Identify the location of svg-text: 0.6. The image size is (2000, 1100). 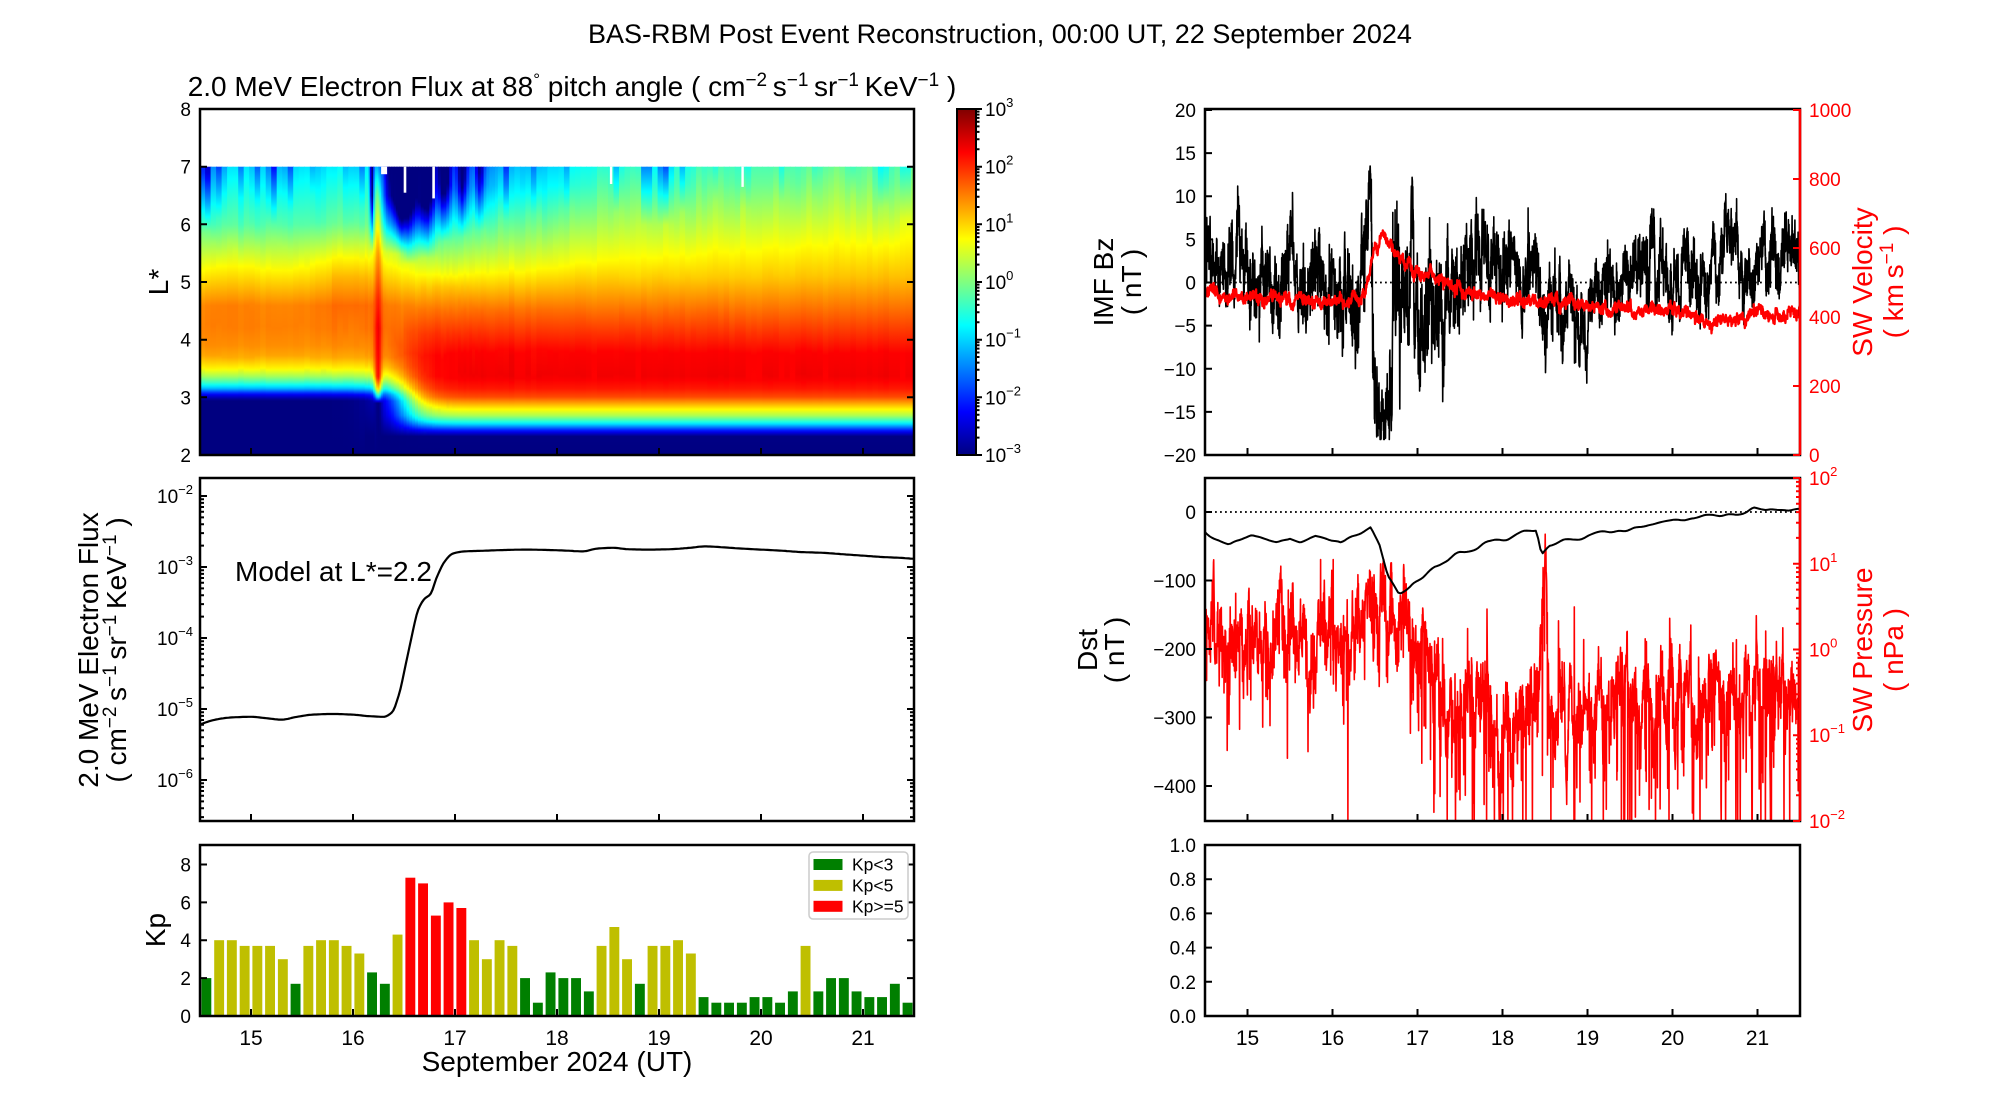
(1183, 914).